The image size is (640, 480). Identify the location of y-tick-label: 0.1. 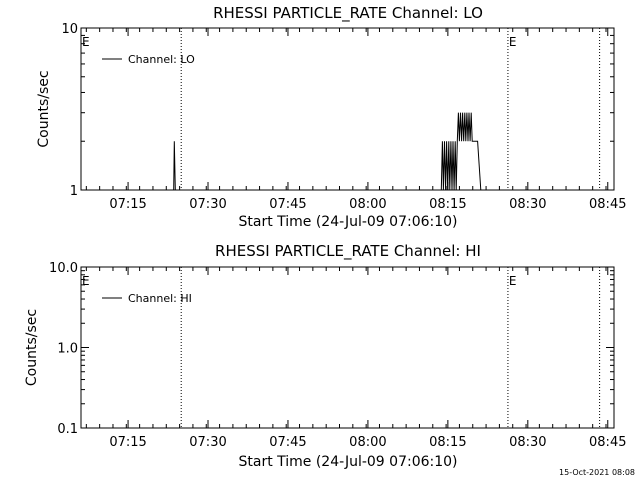
(67, 429).